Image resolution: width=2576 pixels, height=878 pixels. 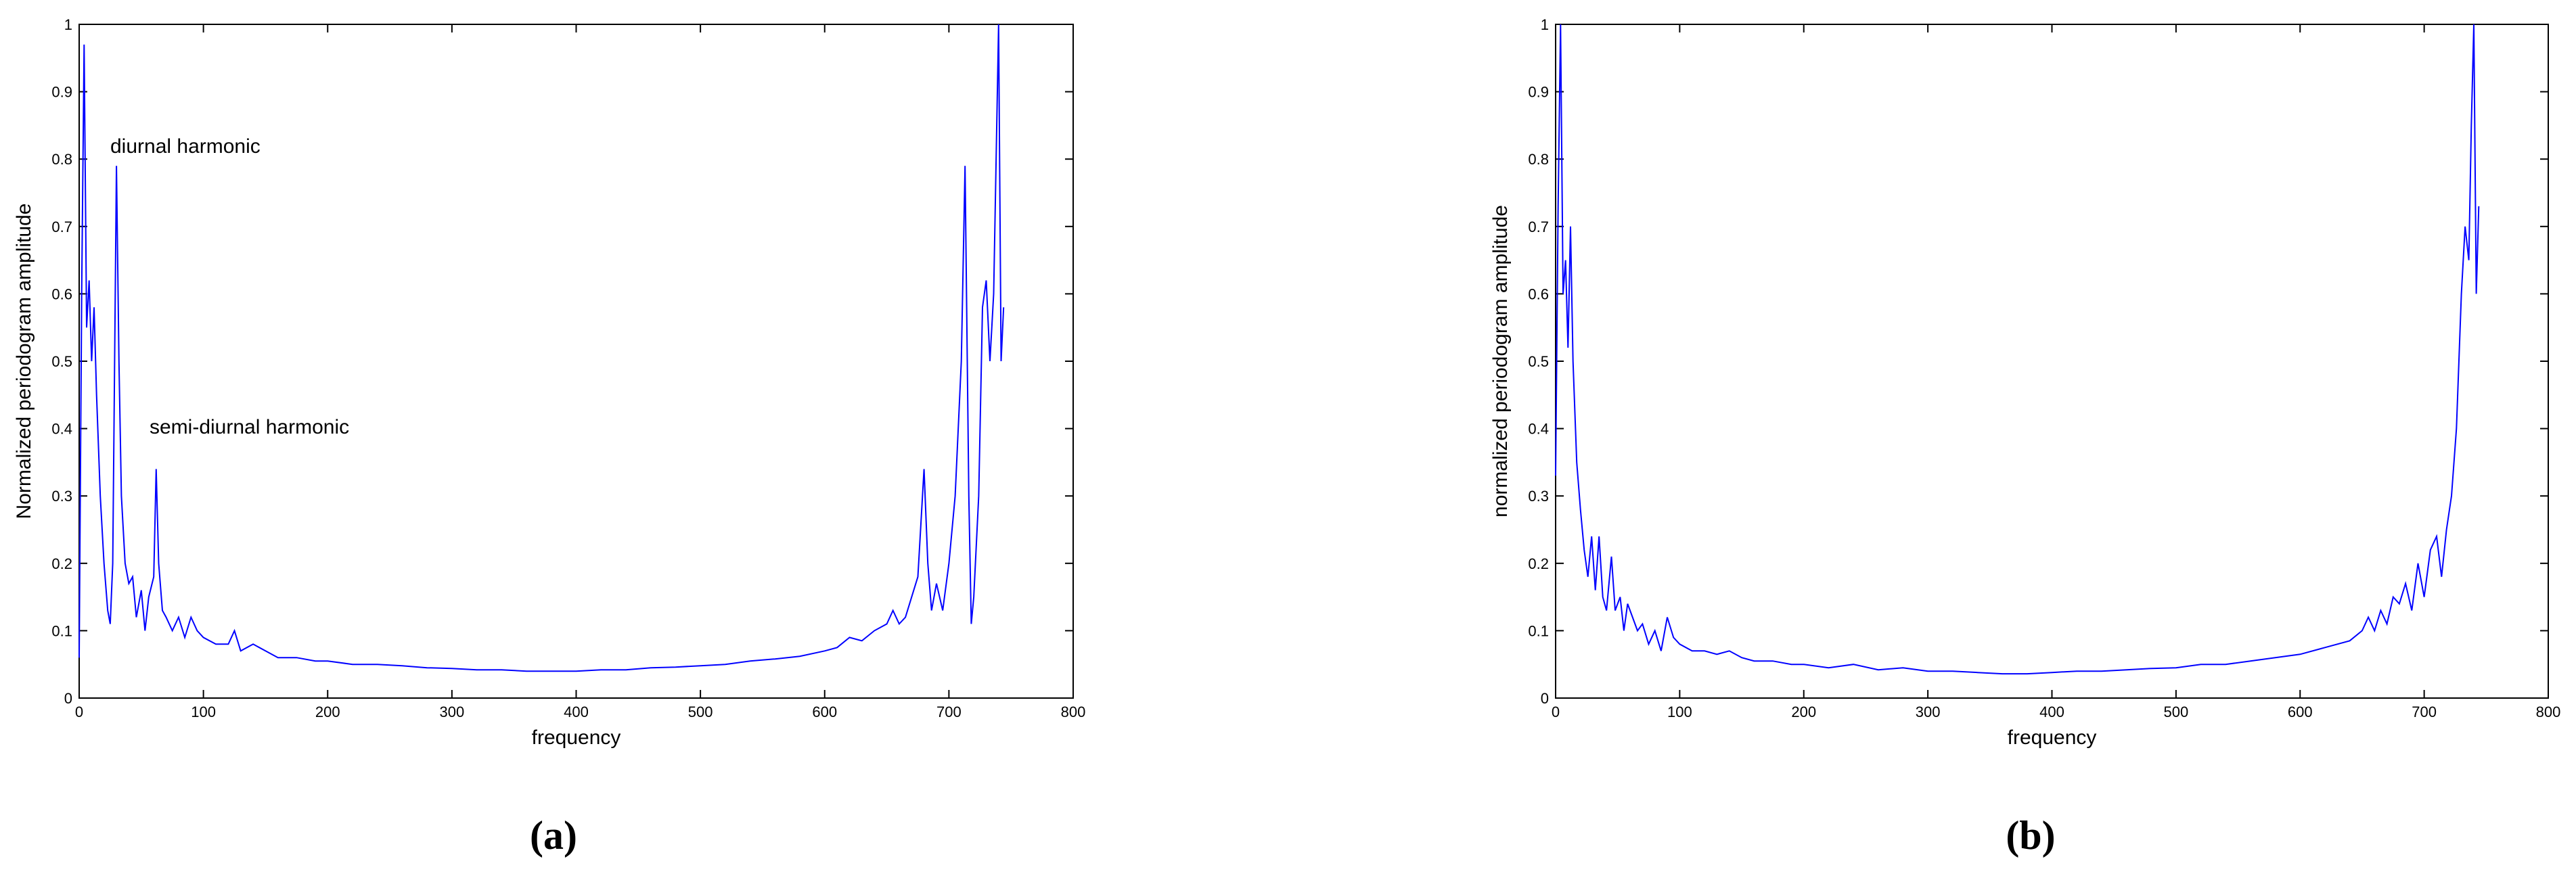 I want to click on y-axis-label: Normalized periodogram amplitude, so click(x=24, y=361).